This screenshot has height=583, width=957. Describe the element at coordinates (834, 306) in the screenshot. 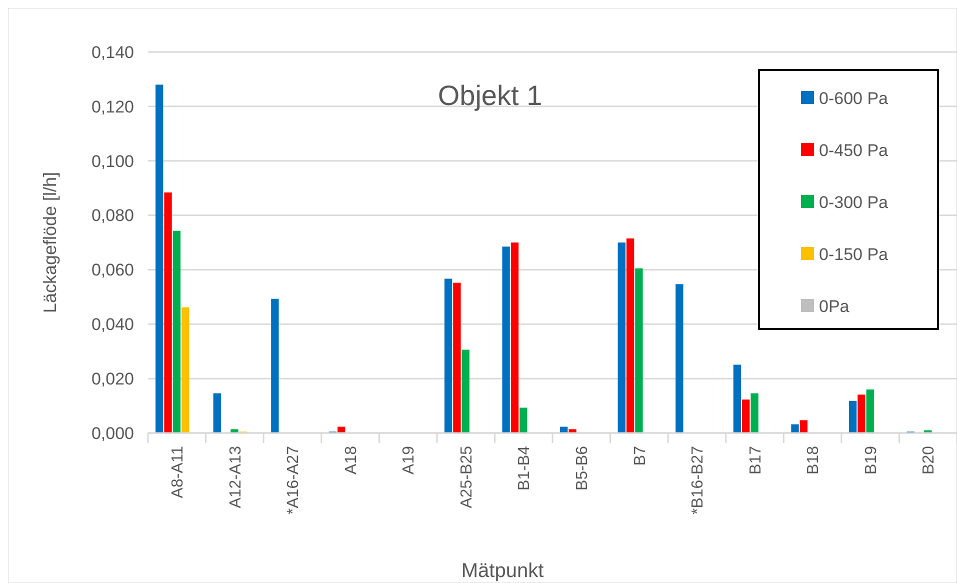

I see `legend-label: 0Pa` at that location.